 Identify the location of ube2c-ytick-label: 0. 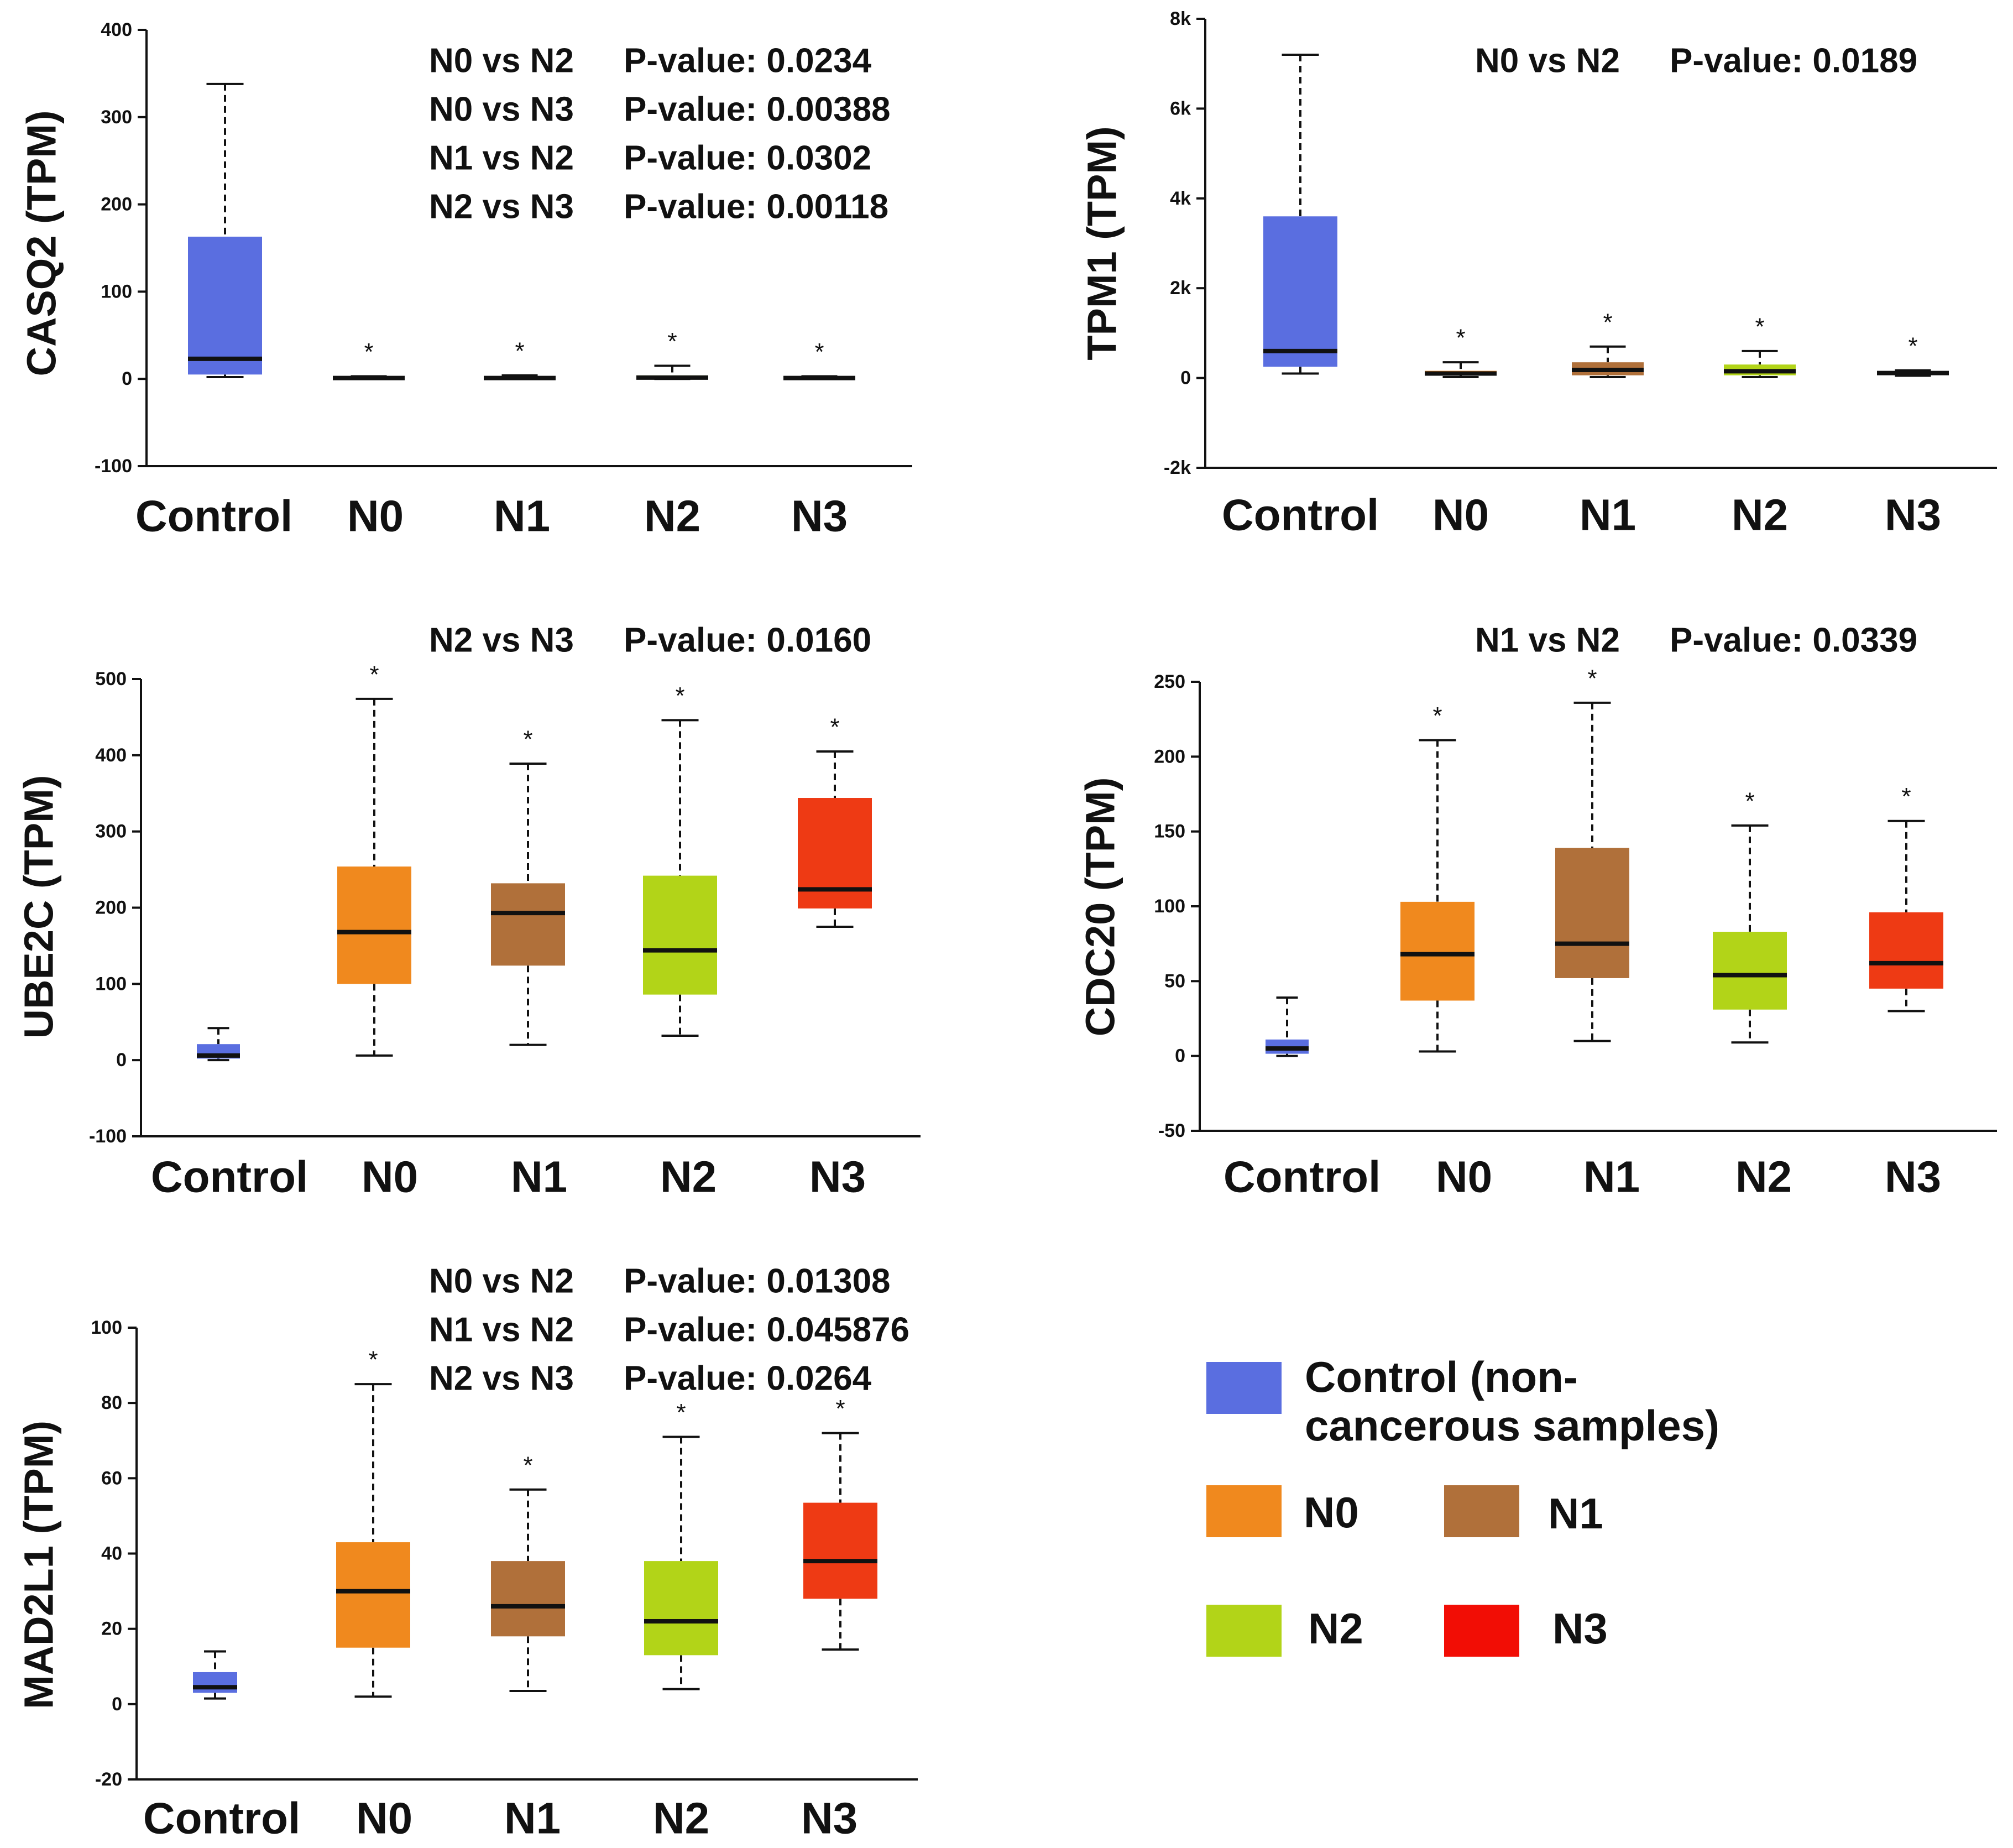
(121, 1060).